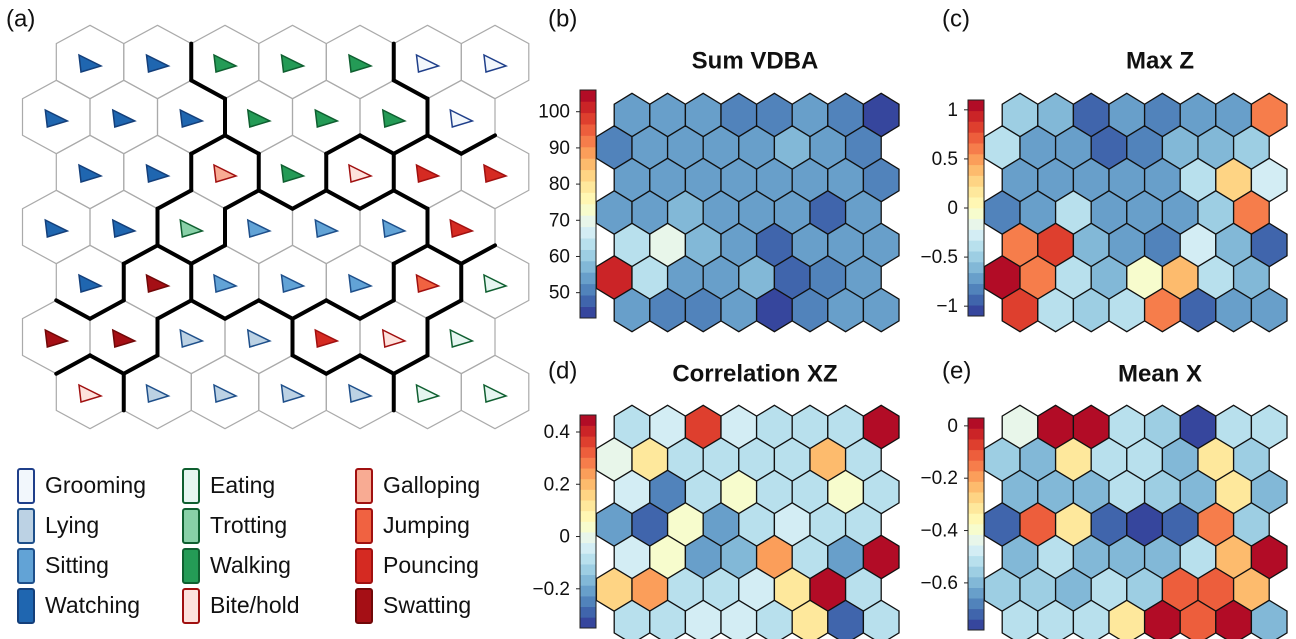  I want to click on legend-label: Lying, so click(72, 525).